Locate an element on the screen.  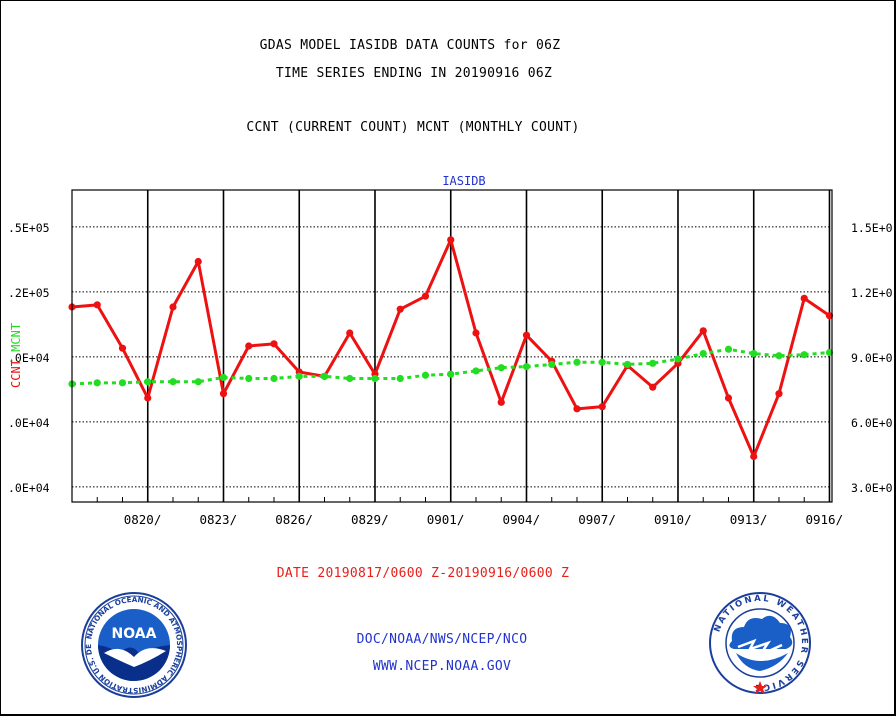
noaa-logo-text: NOAA is located at coordinates (134, 634).